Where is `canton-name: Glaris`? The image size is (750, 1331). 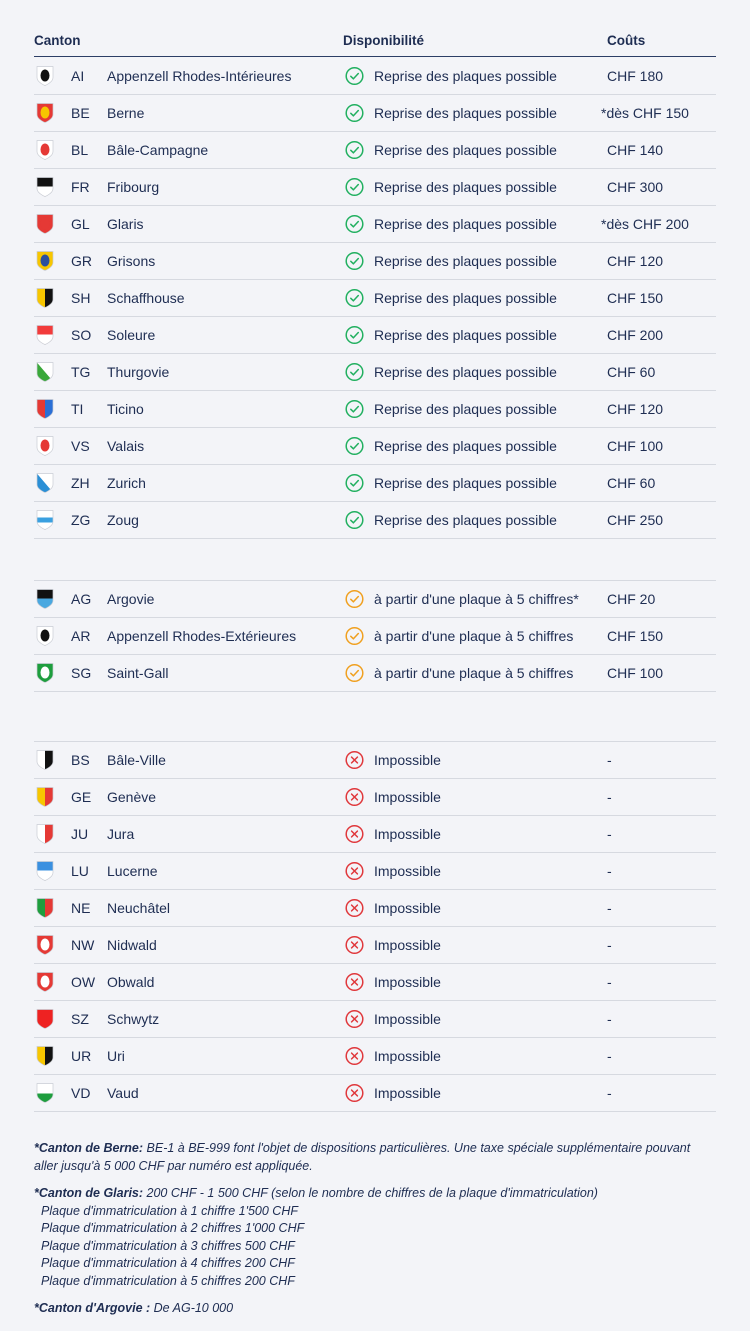
canton-name: Glaris is located at coordinates (125, 224).